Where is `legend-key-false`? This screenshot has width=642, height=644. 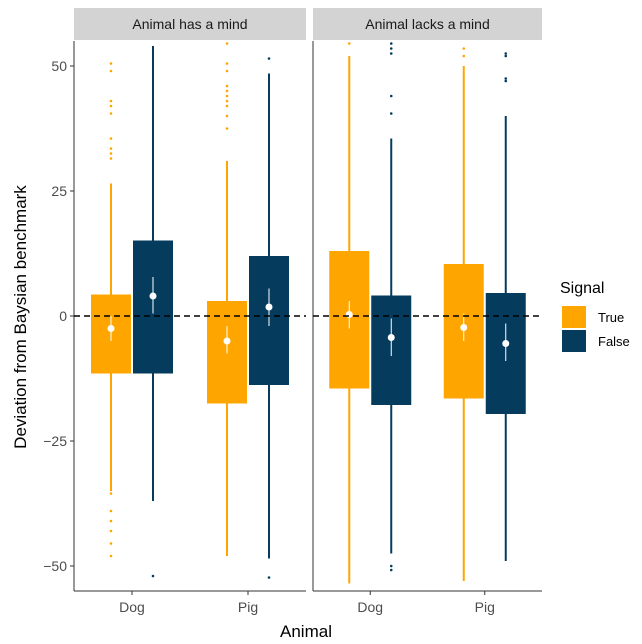
legend-key-false is located at coordinates (574, 341).